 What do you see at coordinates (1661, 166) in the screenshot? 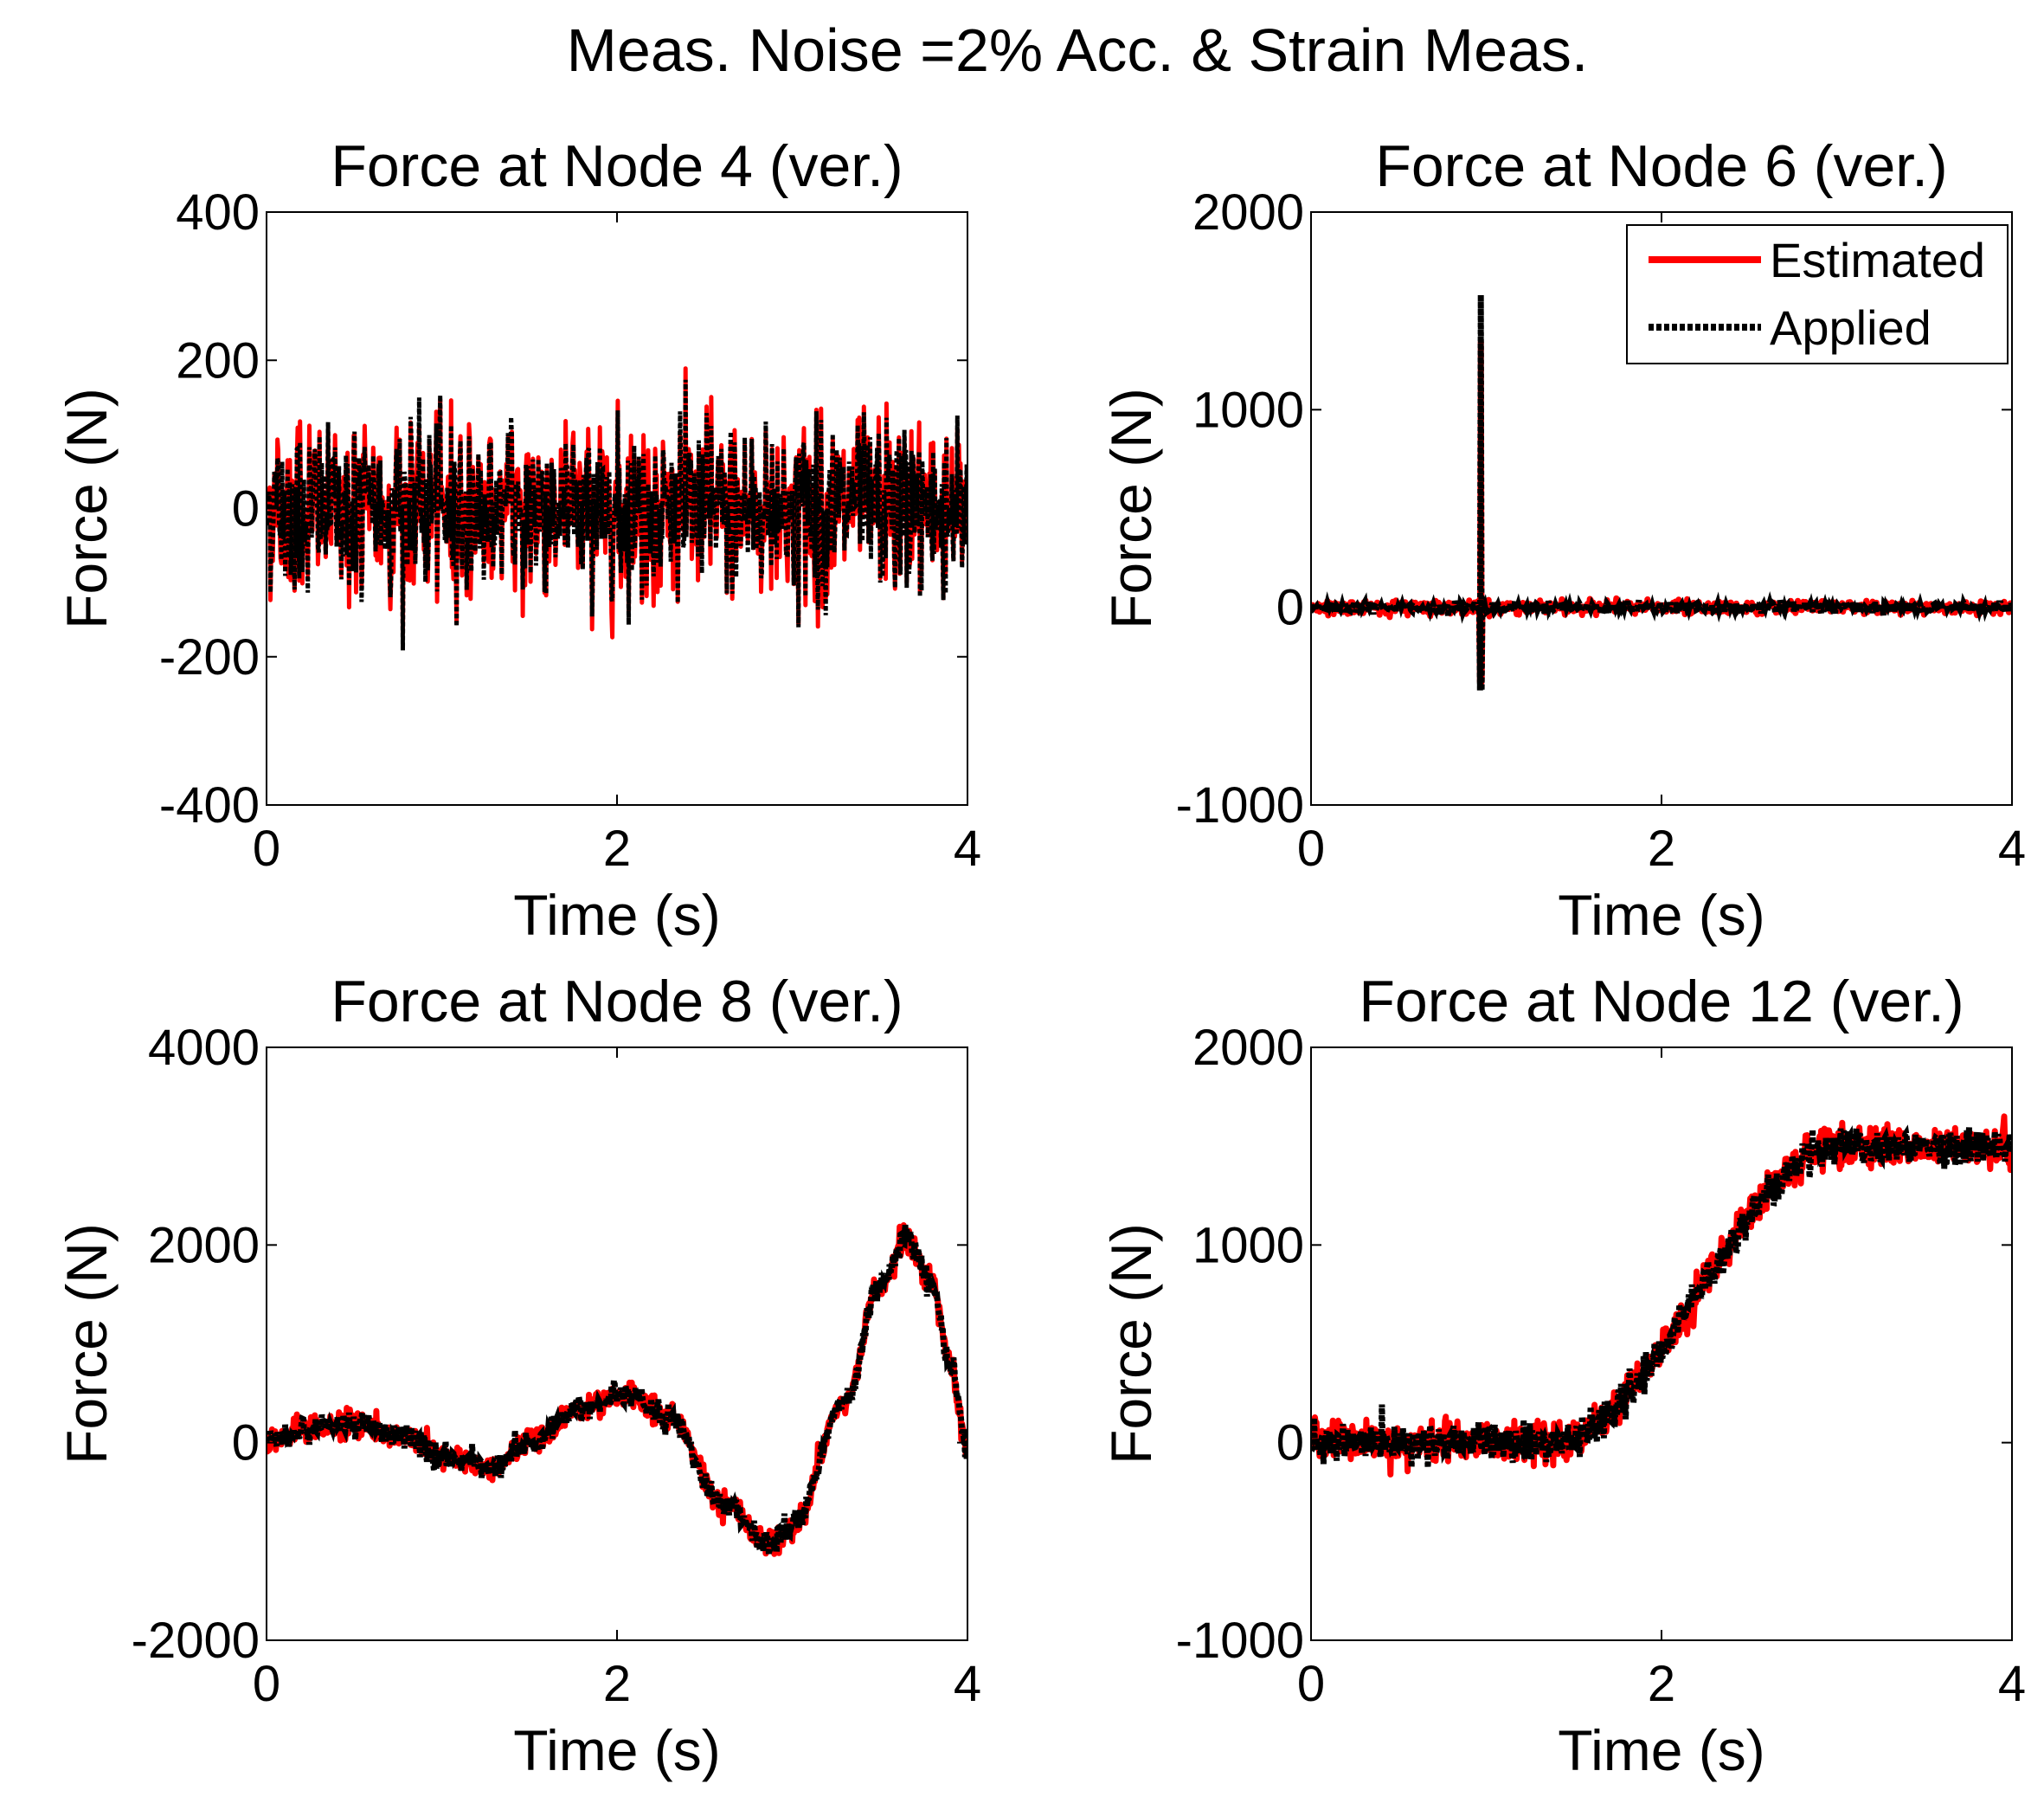
I see `panel-title: Force at Node 6 (ver.)` at bounding box center [1661, 166].